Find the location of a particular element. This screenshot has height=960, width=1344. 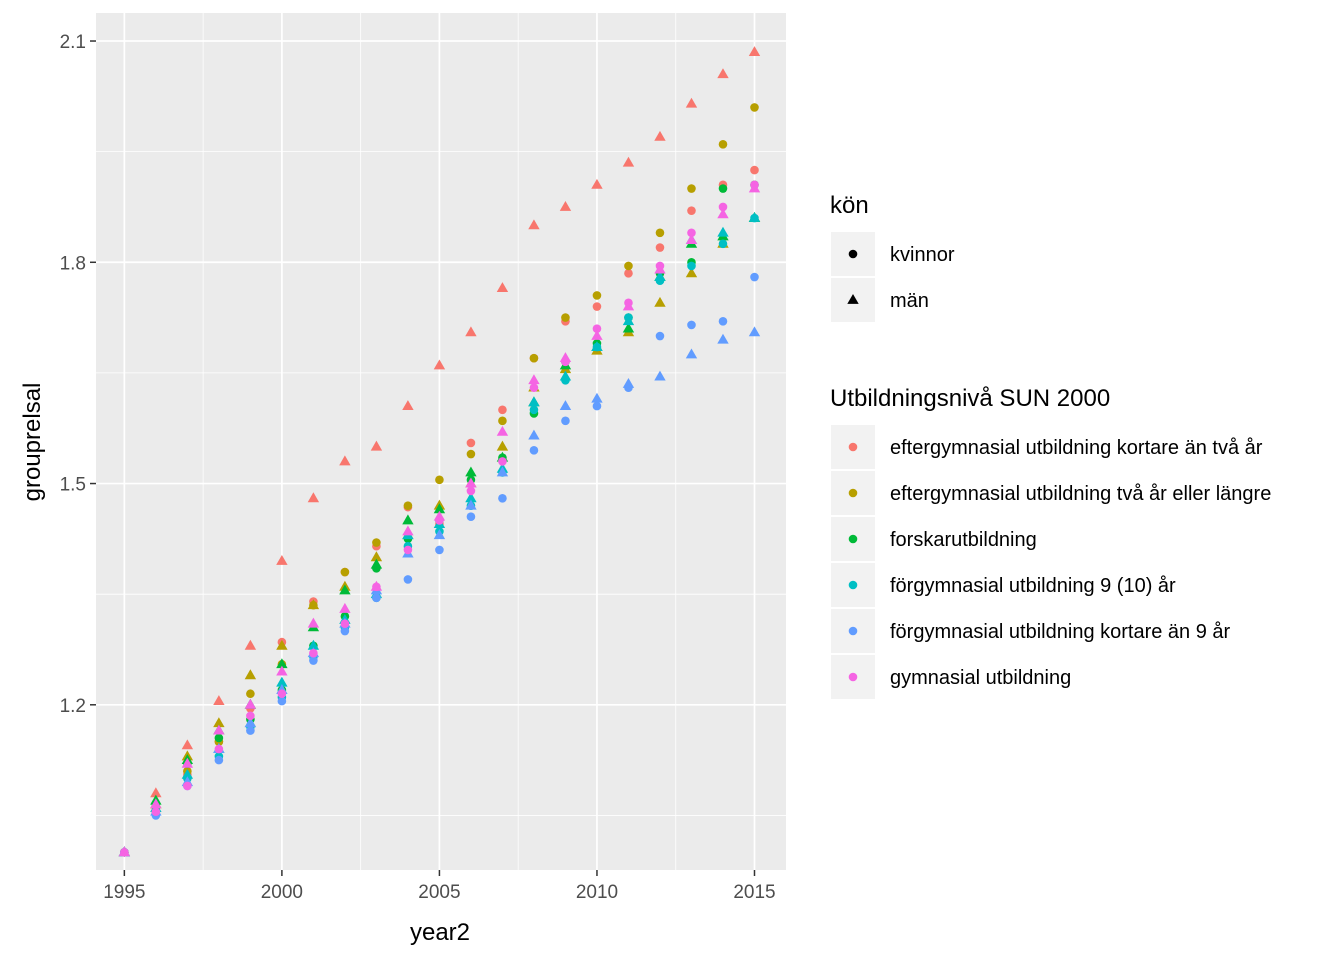

y-tick-label: 1.2 is located at coordinates (73, 706).